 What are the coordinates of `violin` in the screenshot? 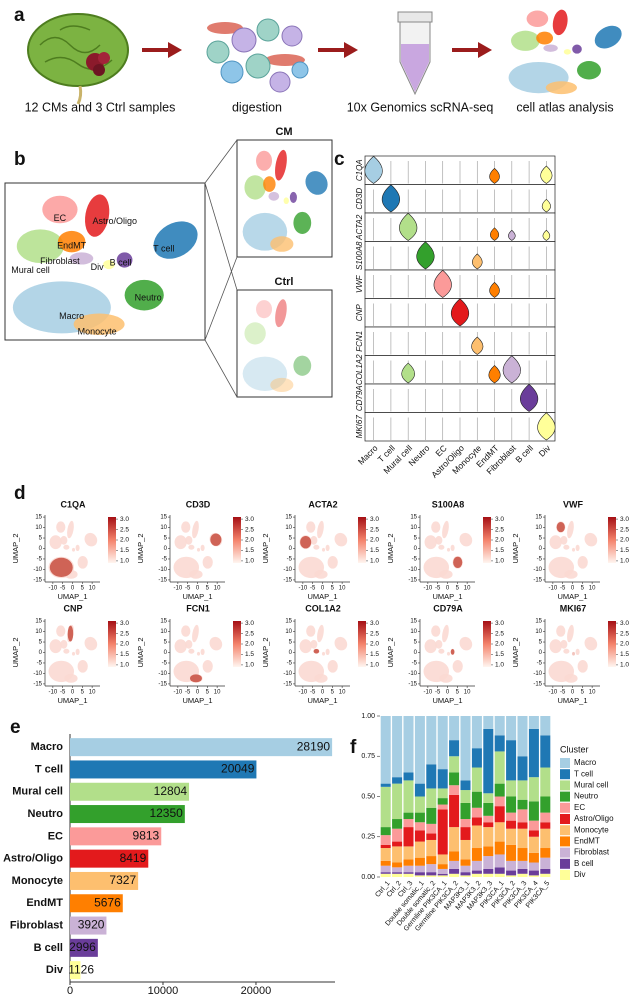 It's located at (546, 174).